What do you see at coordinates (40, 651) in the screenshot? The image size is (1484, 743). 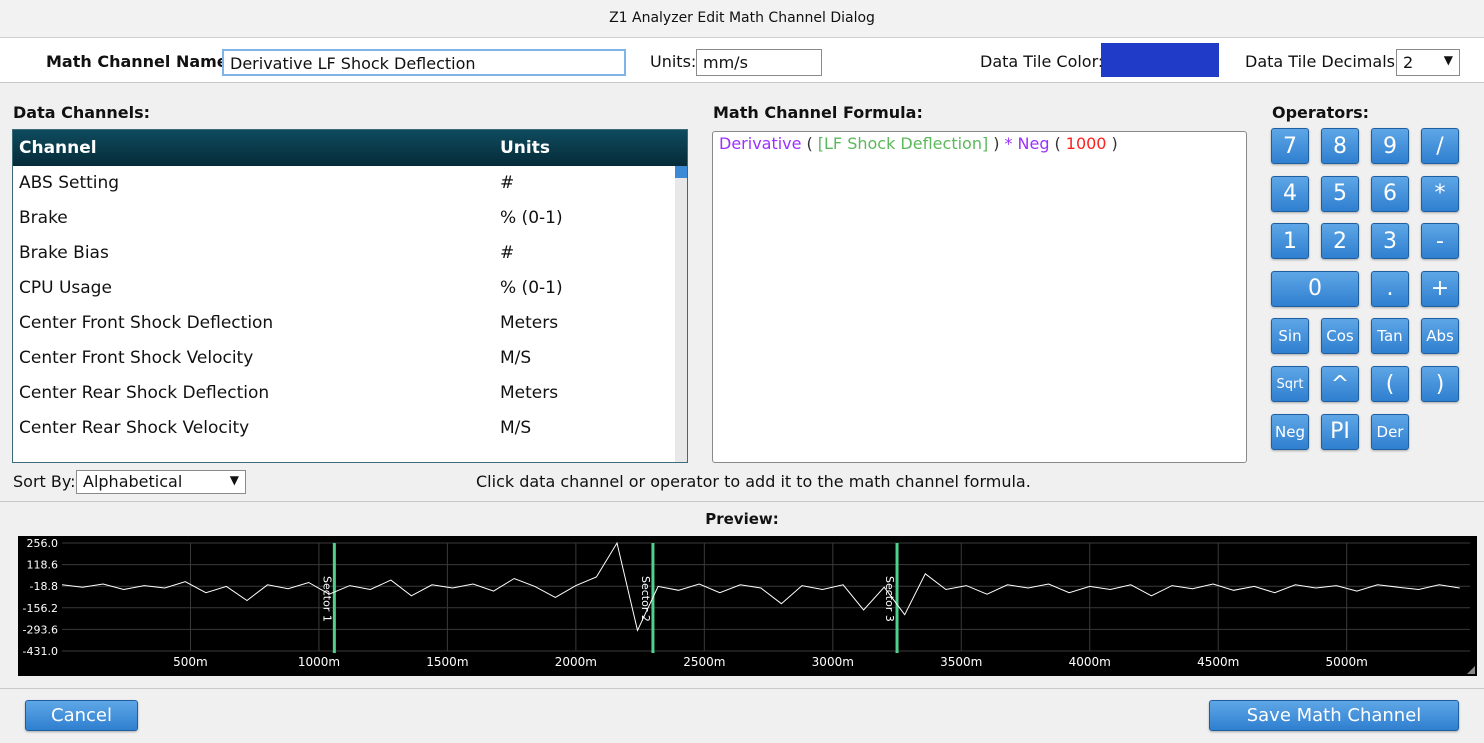 I see `y-tick-label: -431.0` at bounding box center [40, 651].